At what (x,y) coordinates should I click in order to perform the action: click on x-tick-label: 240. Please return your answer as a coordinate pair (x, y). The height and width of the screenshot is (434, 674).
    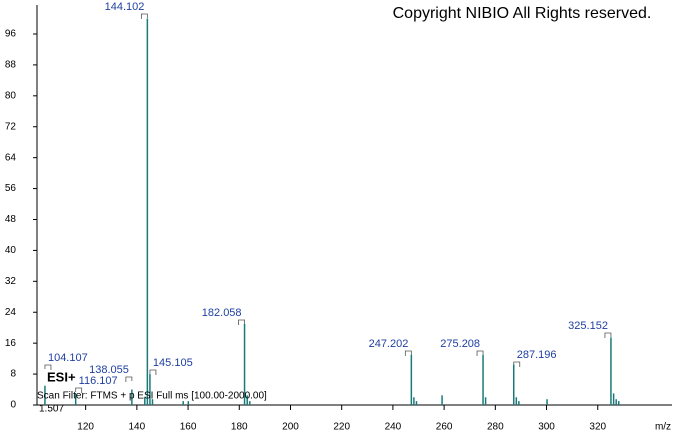
    Looking at the image, I should click on (393, 427).